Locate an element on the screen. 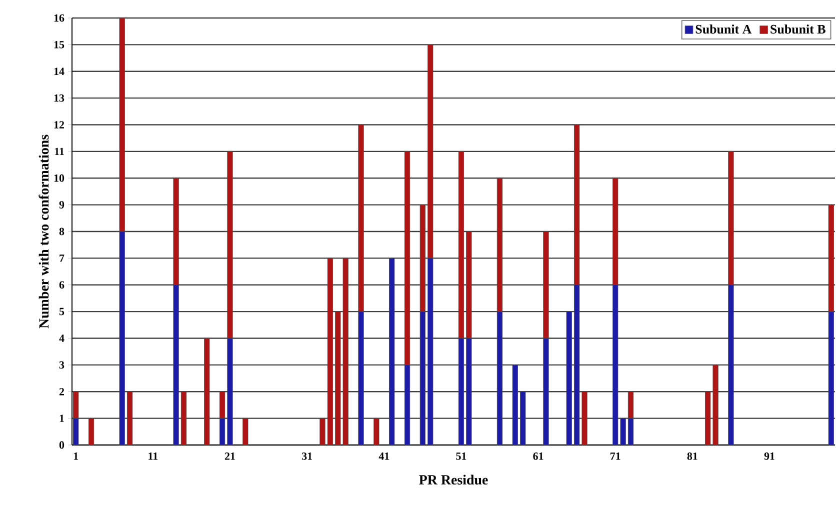  y-axis-title: Number with two conformations is located at coordinates (43, 231).